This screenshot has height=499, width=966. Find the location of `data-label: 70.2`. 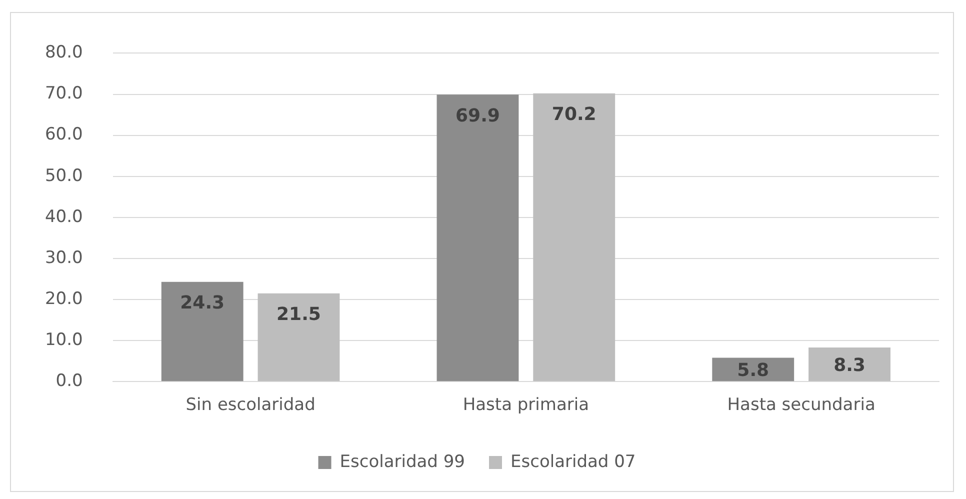

data-label: 70.2 is located at coordinates (574, 115).